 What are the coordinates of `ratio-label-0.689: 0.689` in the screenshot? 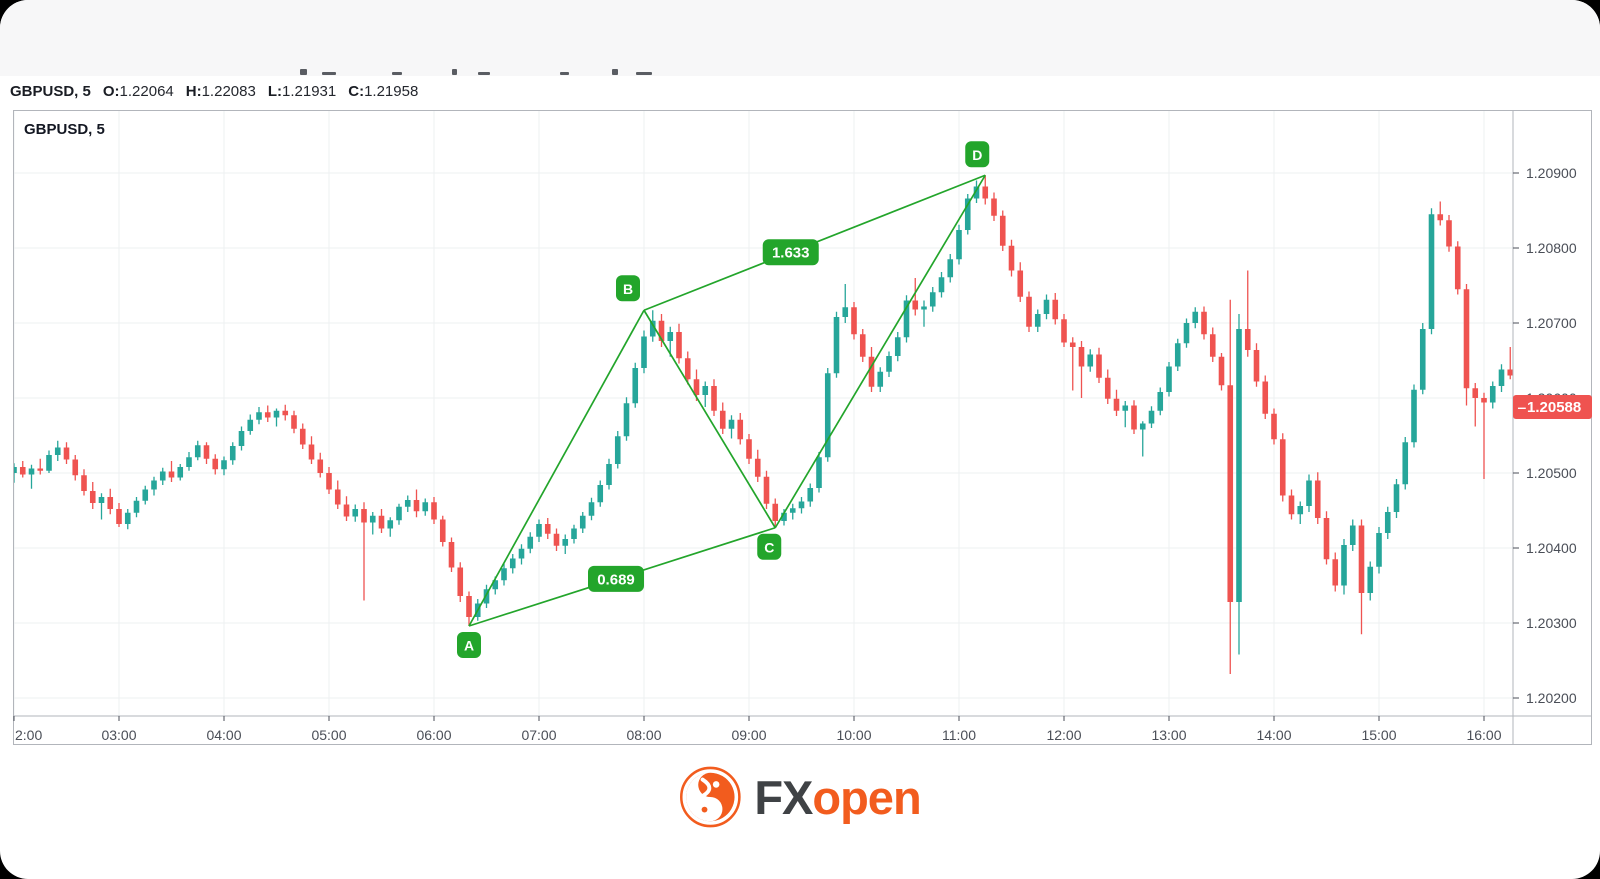 It's located at (616, 578).